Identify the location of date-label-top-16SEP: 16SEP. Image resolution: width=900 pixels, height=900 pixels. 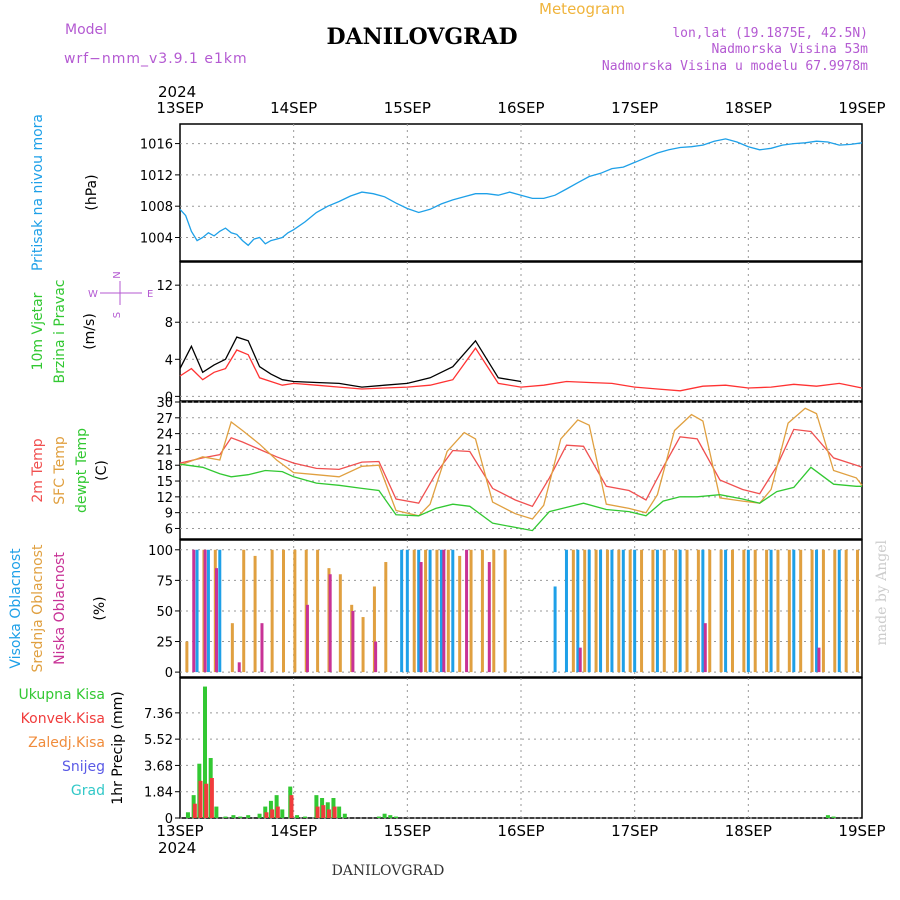
(520, 108).